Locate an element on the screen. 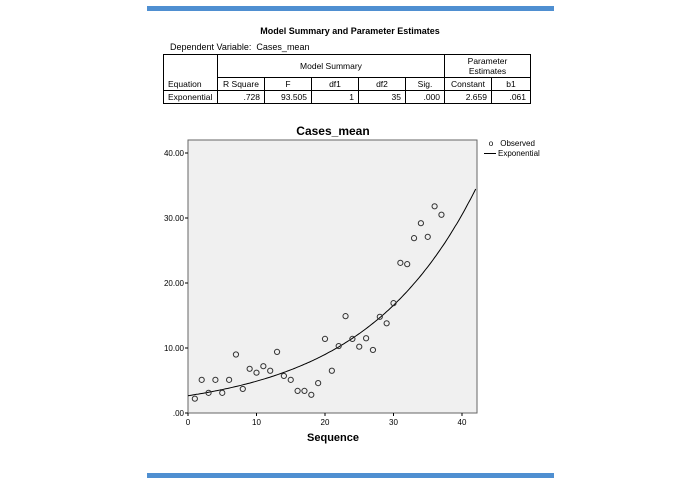  legend: o Observed Exponential is located at coordinates (512, 149).